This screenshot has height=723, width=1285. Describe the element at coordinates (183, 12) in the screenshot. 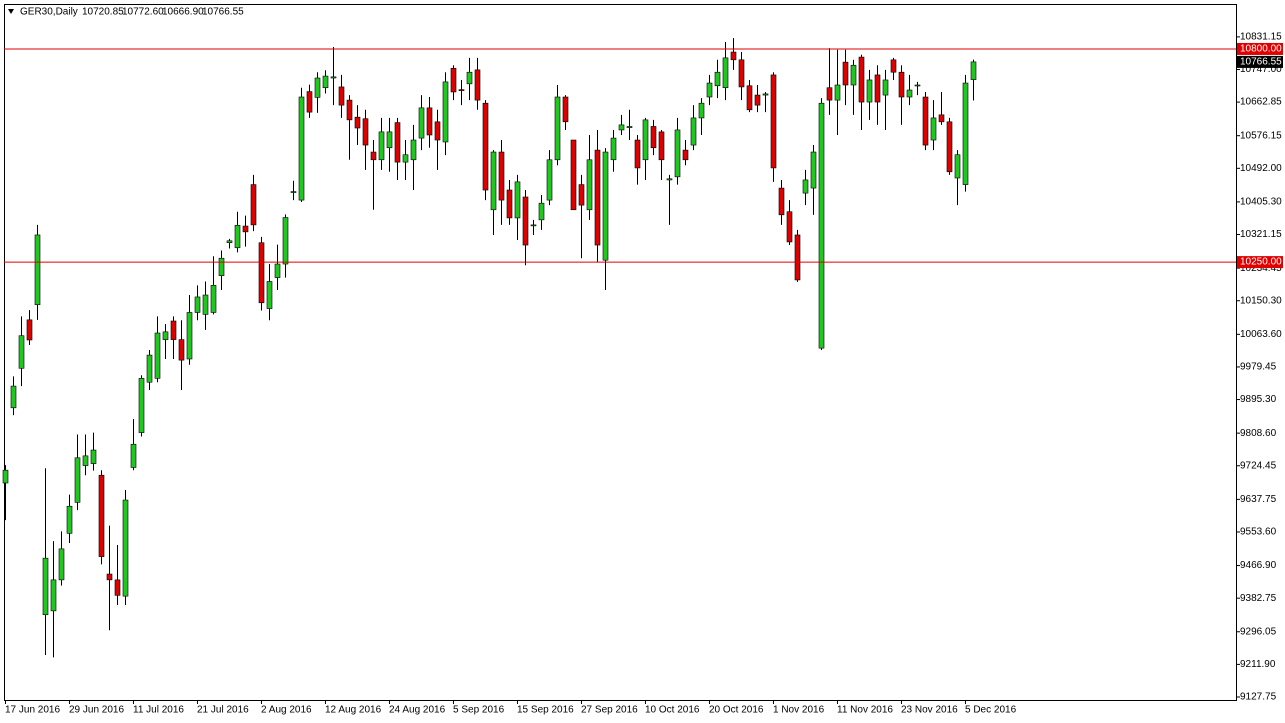

I see `quote-low: 10666.90` at that location.